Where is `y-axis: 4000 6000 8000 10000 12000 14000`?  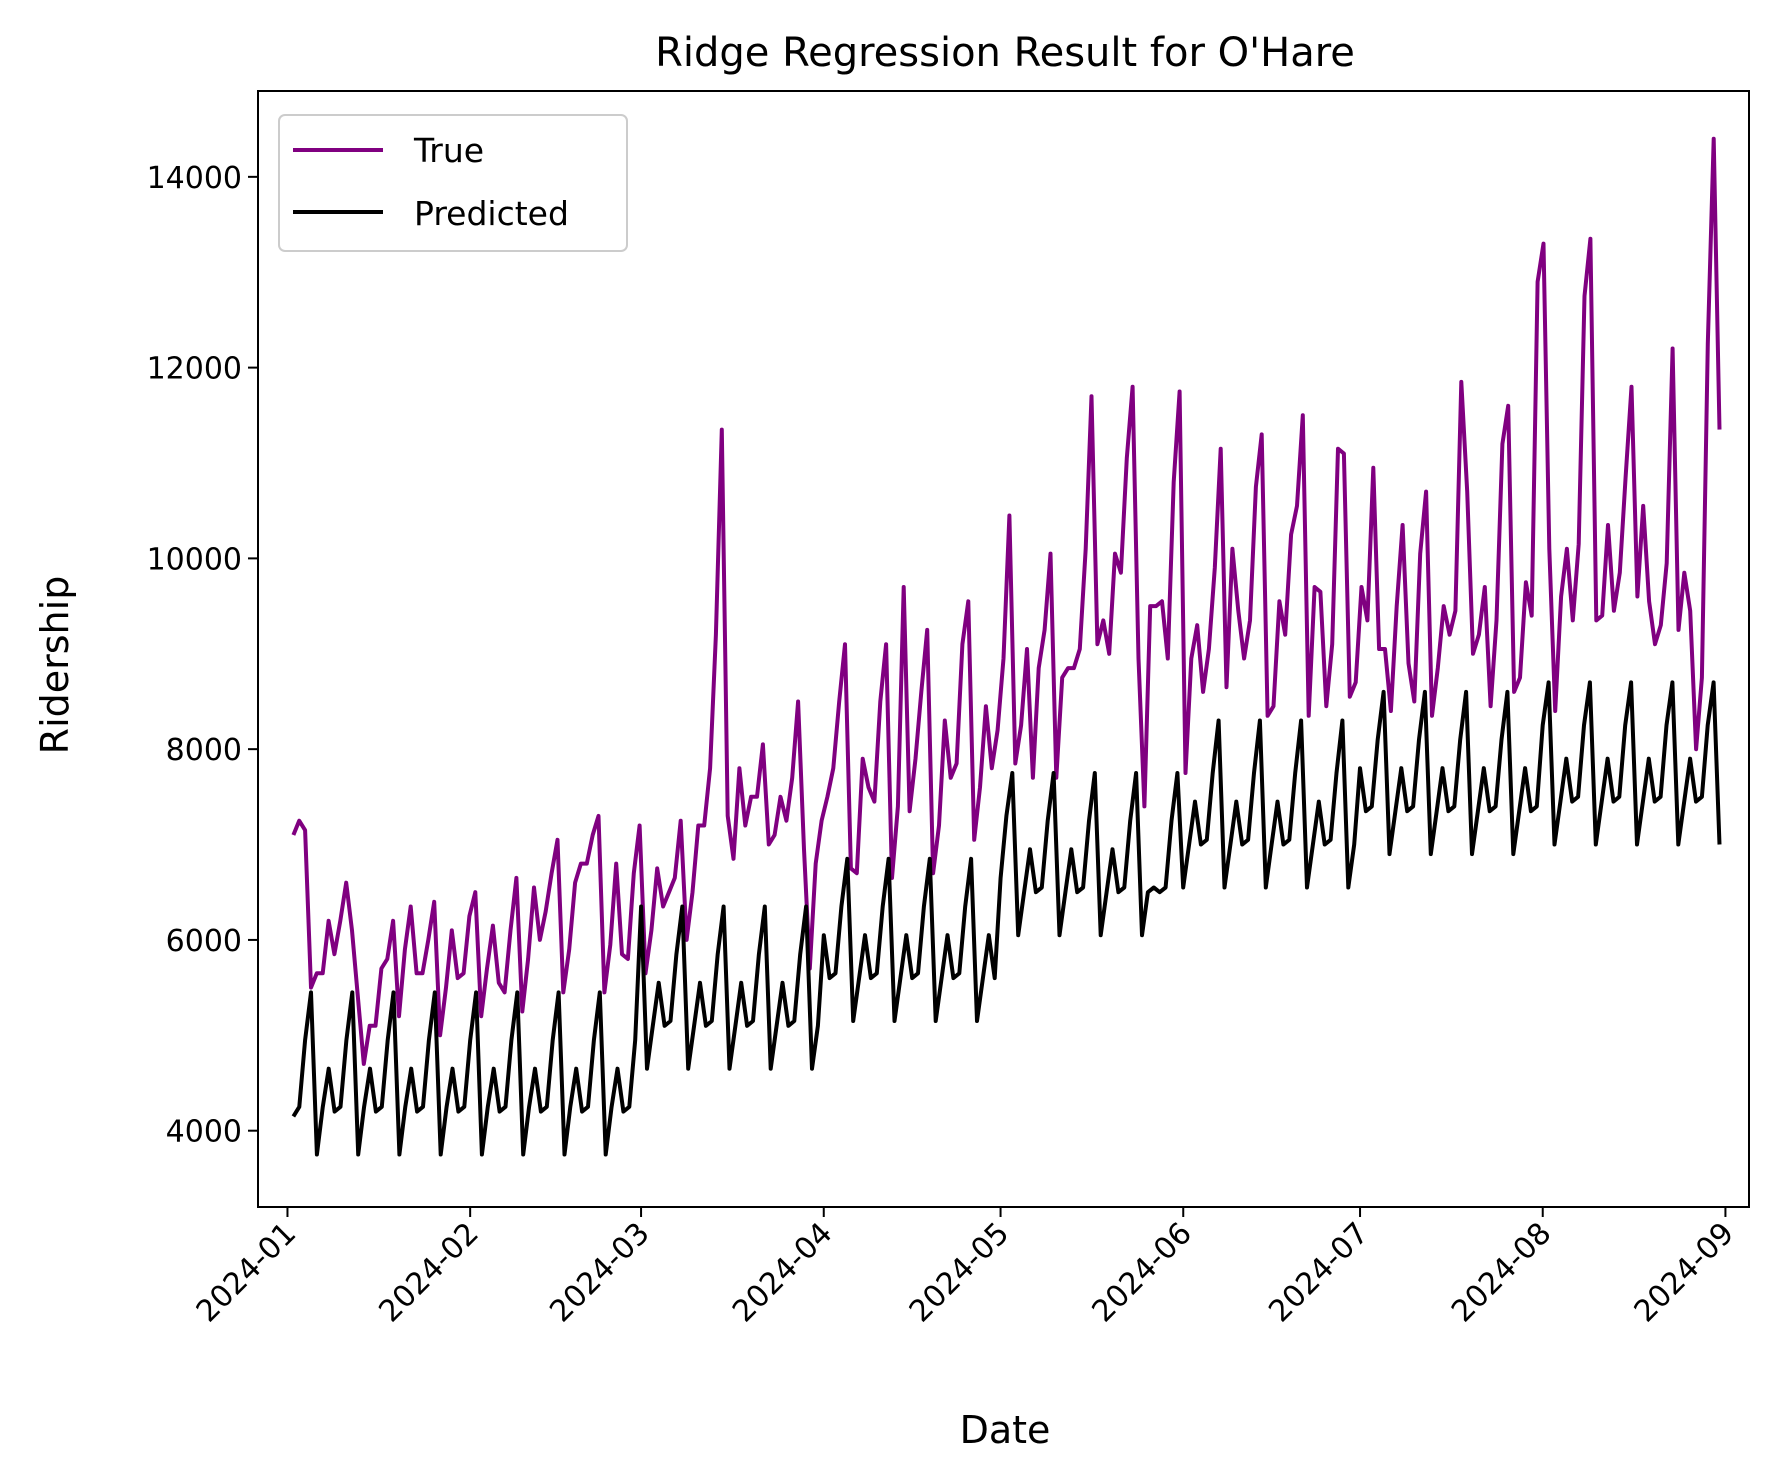
y-axis: 4000 6000 8000 10000 12000 14000 is located at coordinates (202, 655).